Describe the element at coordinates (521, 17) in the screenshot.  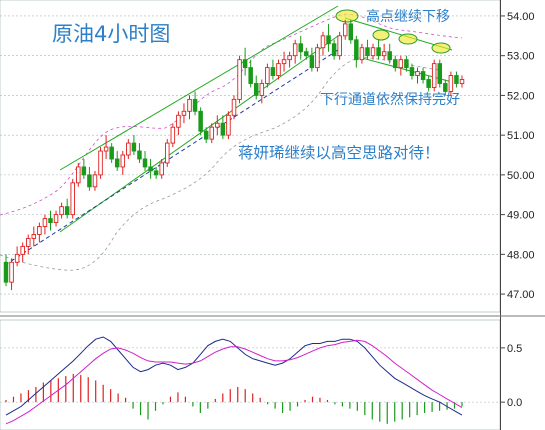
I see `price-tick-label: 54.00` at that location.